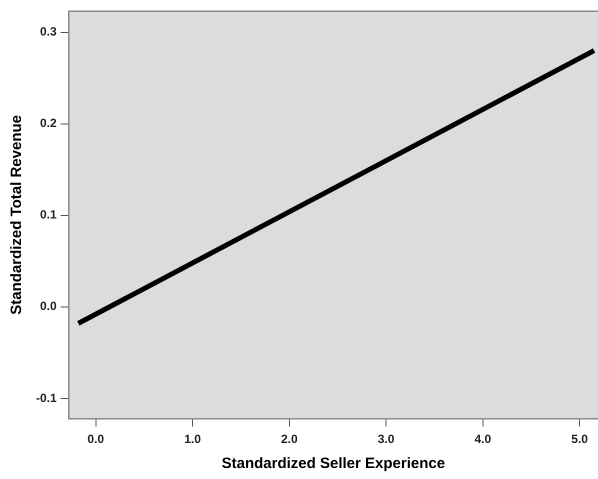  I want to click on x-axis-title: Standardized Seller Experience, so click(334, 463).